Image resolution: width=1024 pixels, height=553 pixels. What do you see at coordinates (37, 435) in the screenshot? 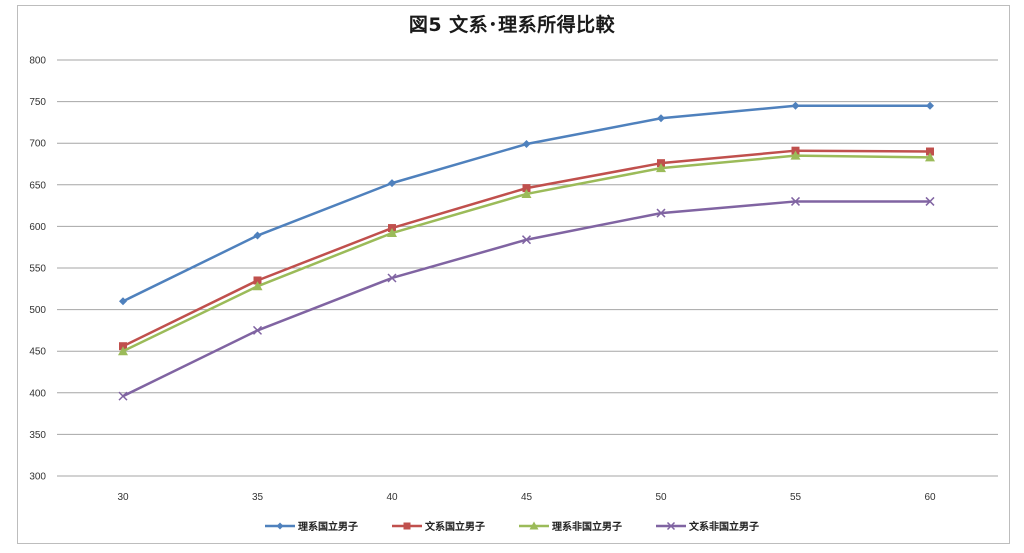
I see `y-tick-label: 350` at bounding box center [37, 435].